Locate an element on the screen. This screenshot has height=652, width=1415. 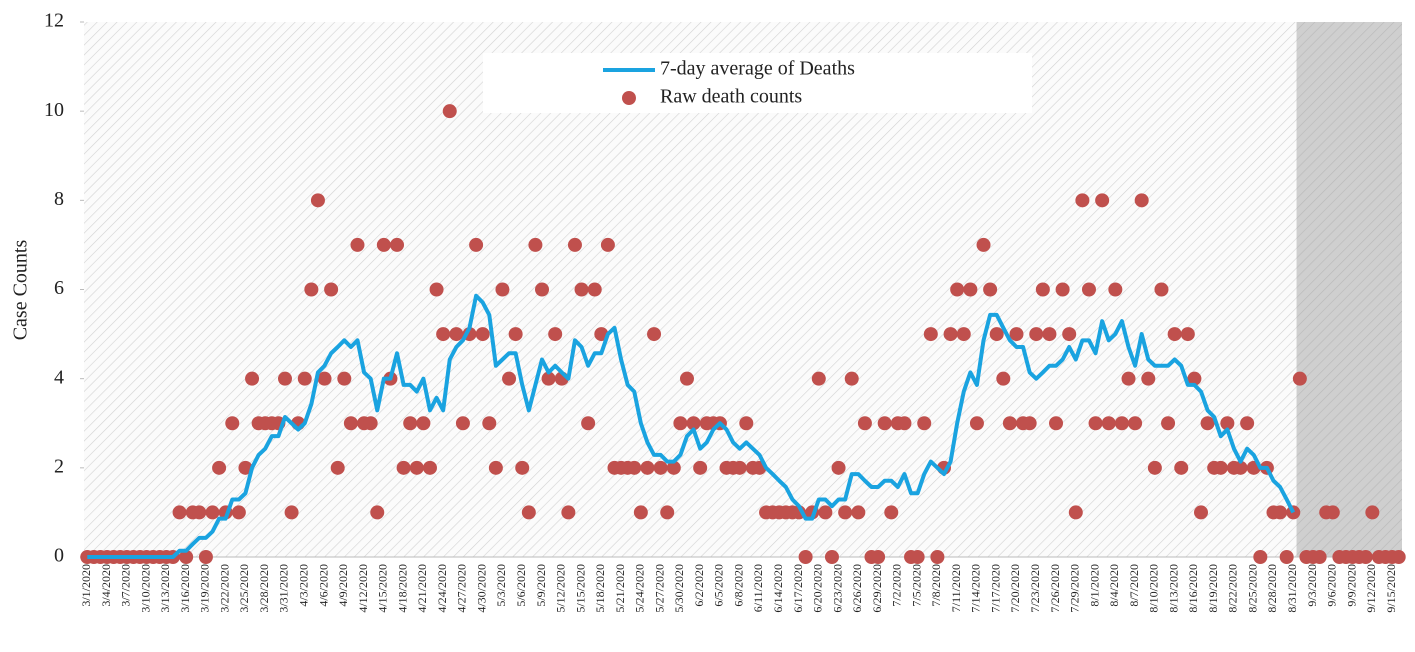
x-tick-label: 7/2/2020 is located at coordinates (897, 585).